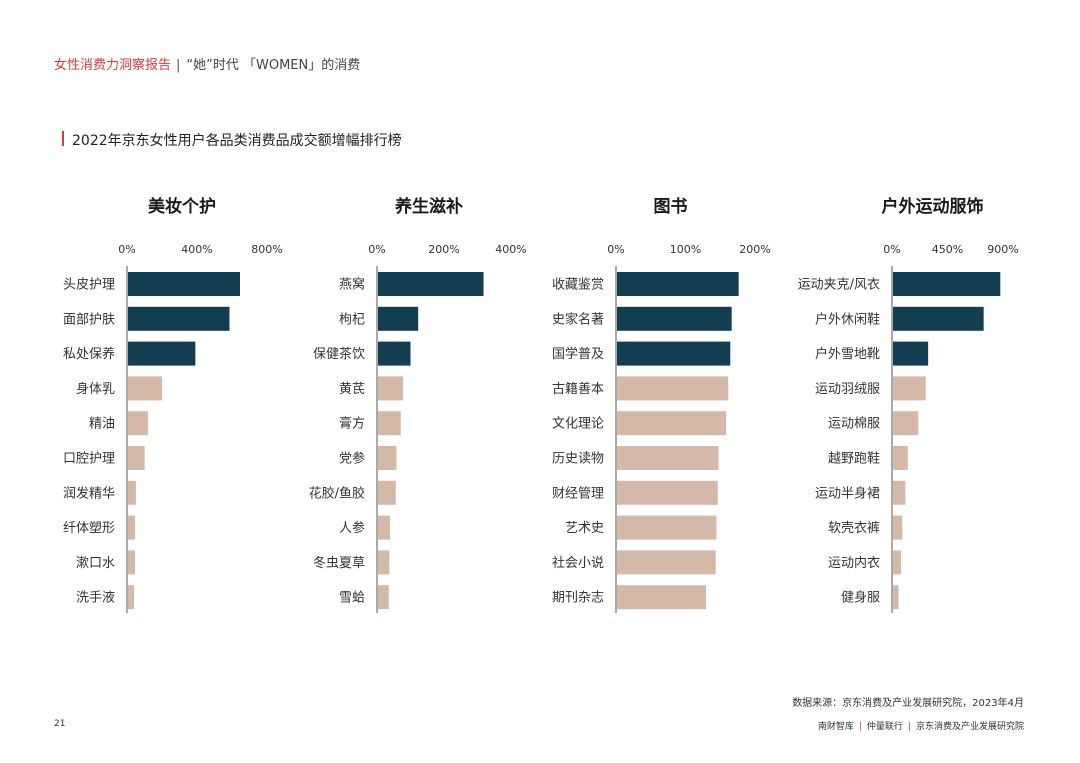 Image resolution: width=1080 pixels, height=763 pixels. What do you see at coordinates (578, 493) in the screenshot?
I see `category-label: 财经管理` at bounding box center [578, 493].